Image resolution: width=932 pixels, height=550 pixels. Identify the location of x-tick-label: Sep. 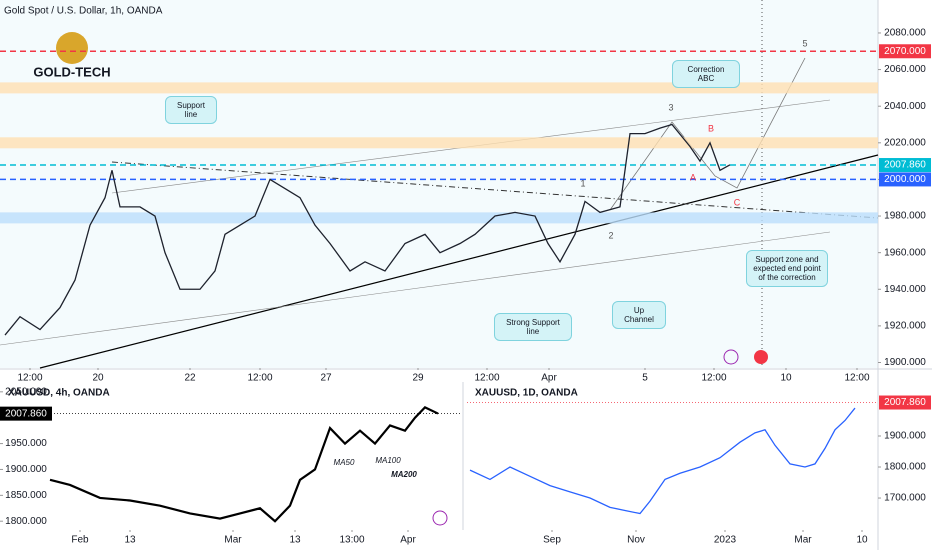
(552, 540).